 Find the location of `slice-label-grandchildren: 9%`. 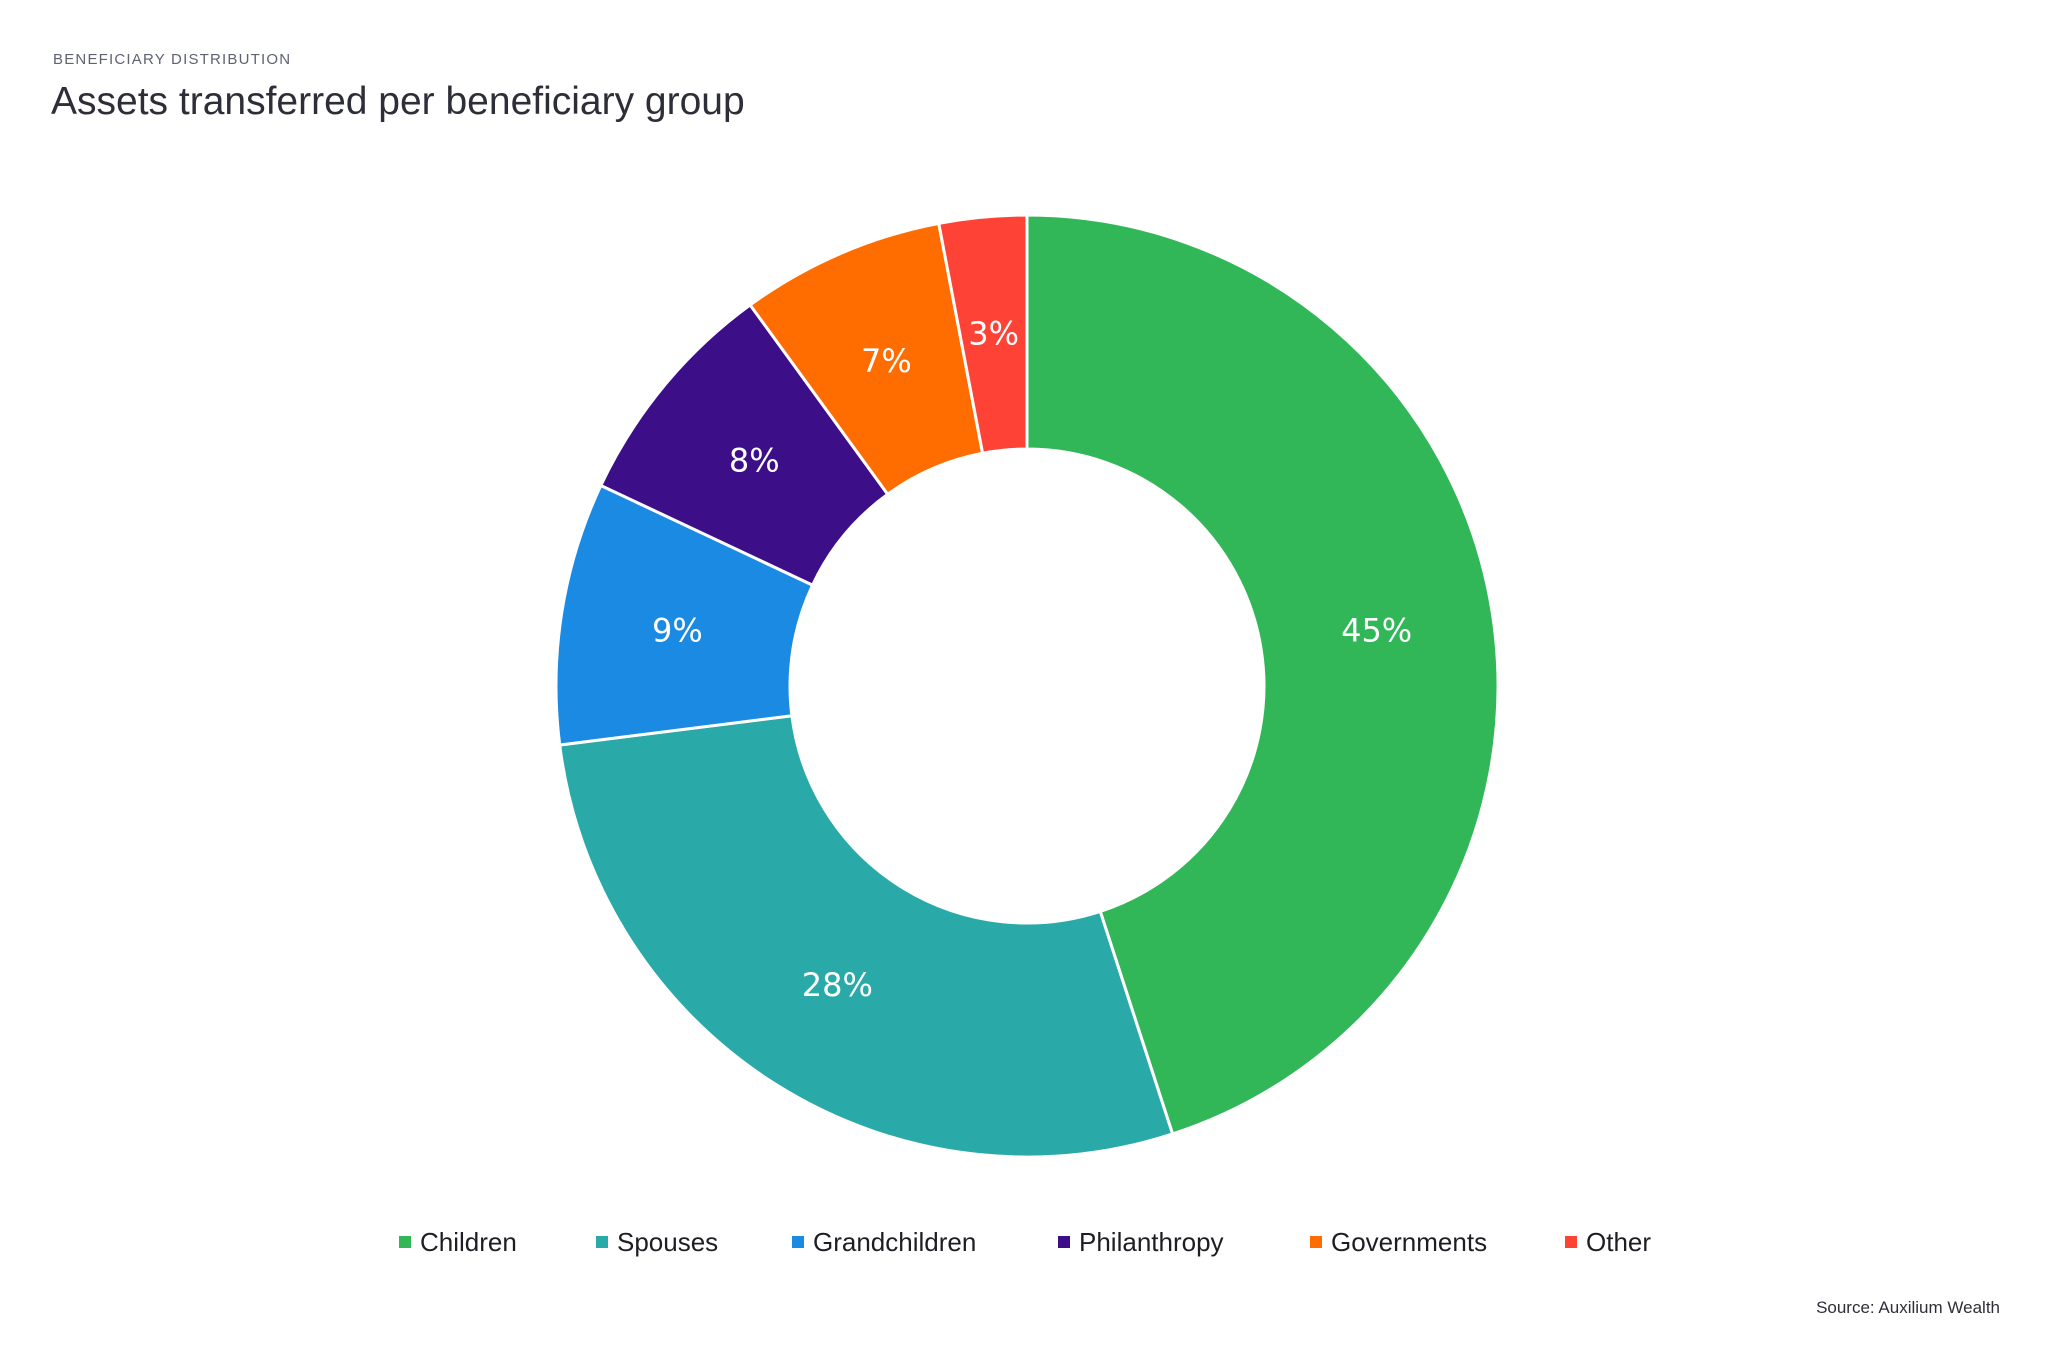

slice-label-grandchildren: 9% is located at coordinates (677, 631).